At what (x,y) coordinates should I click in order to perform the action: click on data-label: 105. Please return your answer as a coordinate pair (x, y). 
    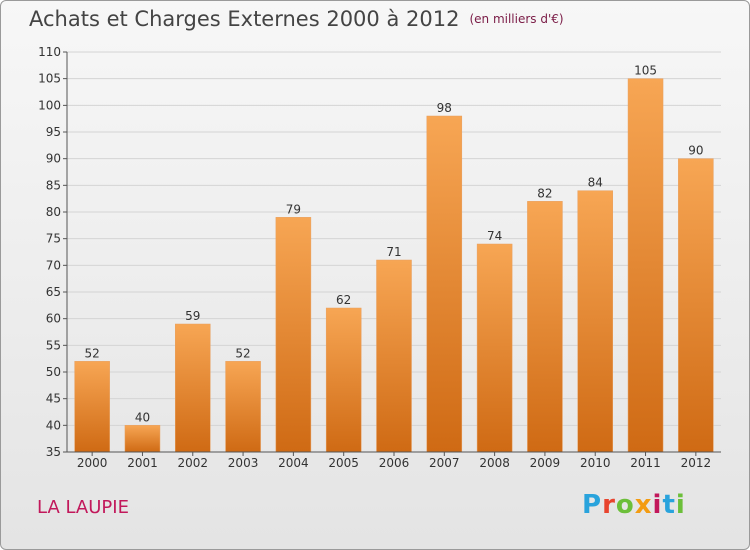
    Looking at the image, I should click on (645, 71).